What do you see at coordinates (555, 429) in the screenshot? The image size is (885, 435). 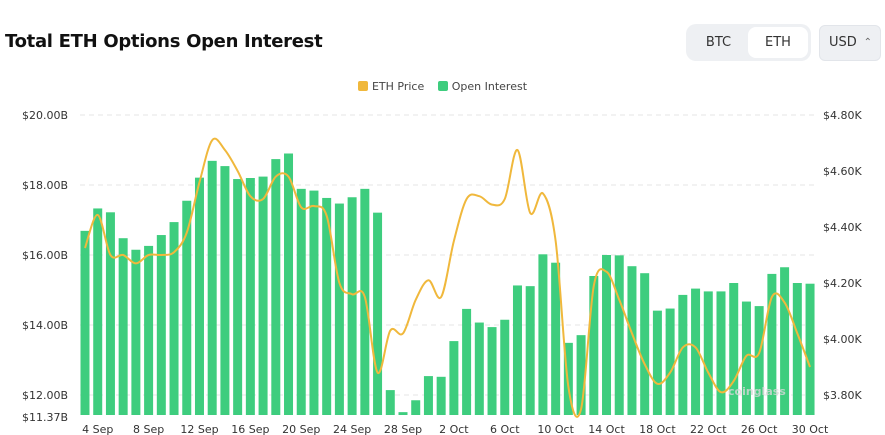 I see `x-axis-tick-label: 10 Oct` at bounding box center [555, 429].